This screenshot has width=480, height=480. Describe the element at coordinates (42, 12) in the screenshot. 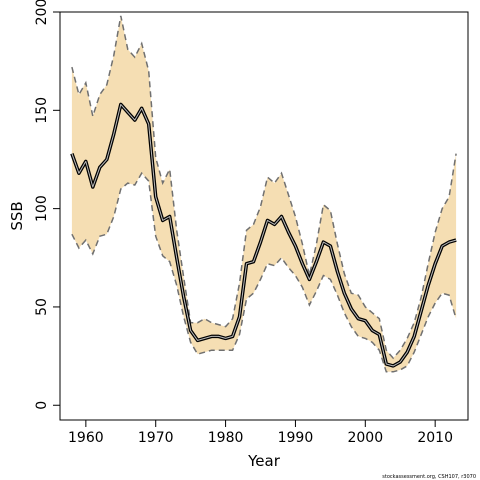

I see `y-tick-label: 200` at that location.